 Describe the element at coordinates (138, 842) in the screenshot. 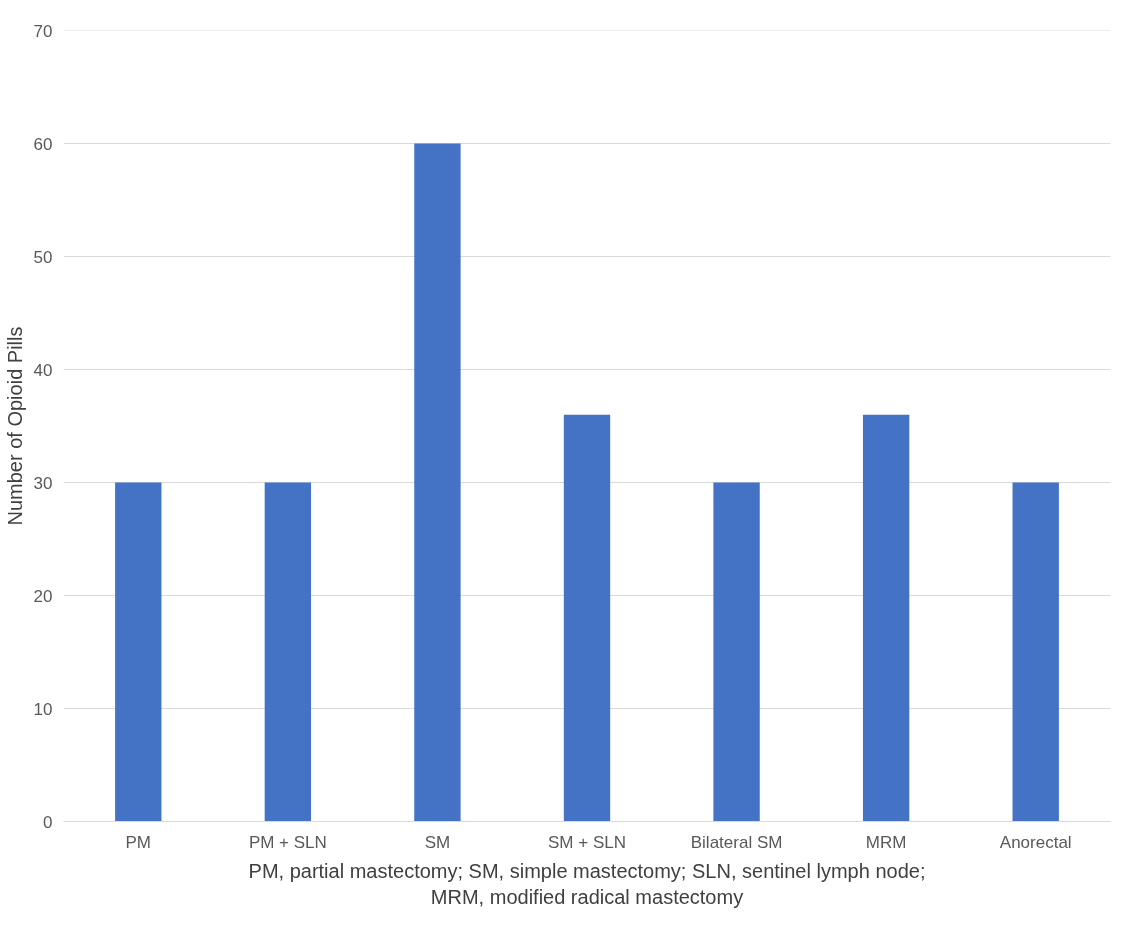

I see `x-tick-label: PM` at that location.